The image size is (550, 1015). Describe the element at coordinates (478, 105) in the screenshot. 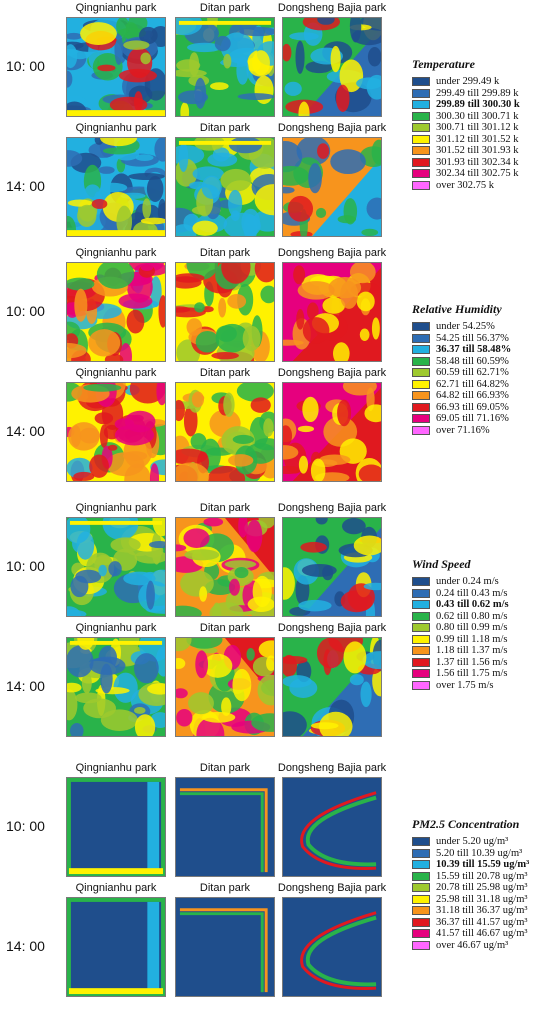

I see `legend-label: 299.89 till 300.30 k` at that location.